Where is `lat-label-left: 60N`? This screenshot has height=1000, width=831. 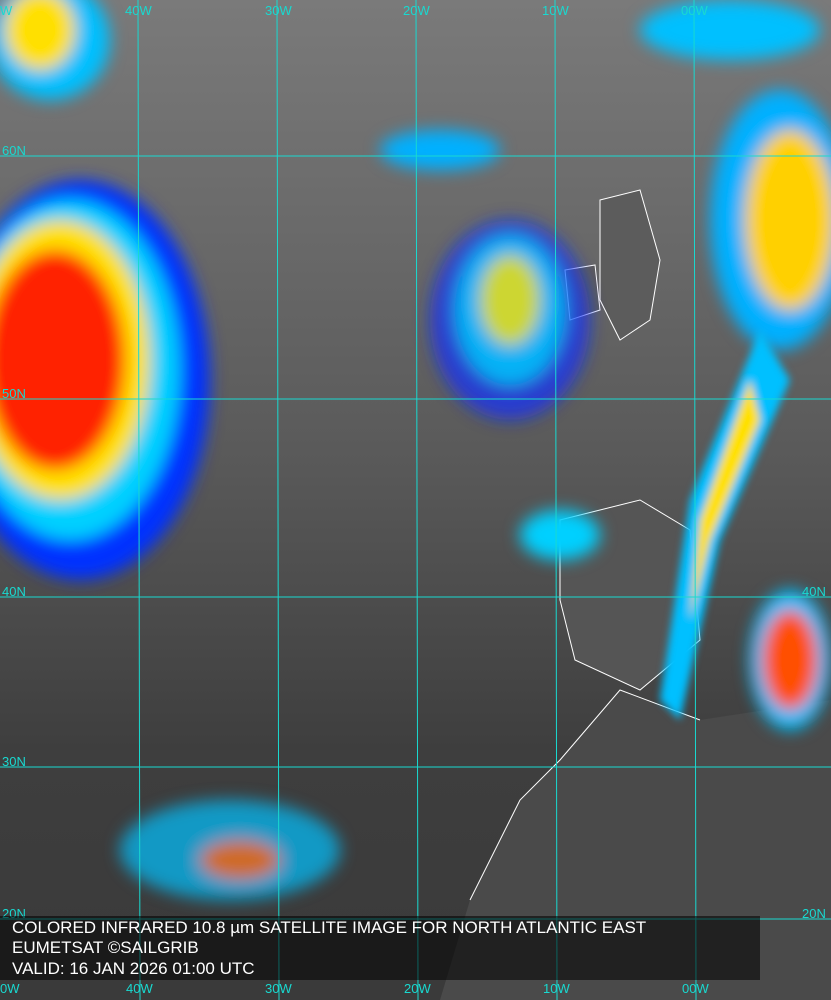 lat-label-left: 60N is located at coordinates (14, 150).